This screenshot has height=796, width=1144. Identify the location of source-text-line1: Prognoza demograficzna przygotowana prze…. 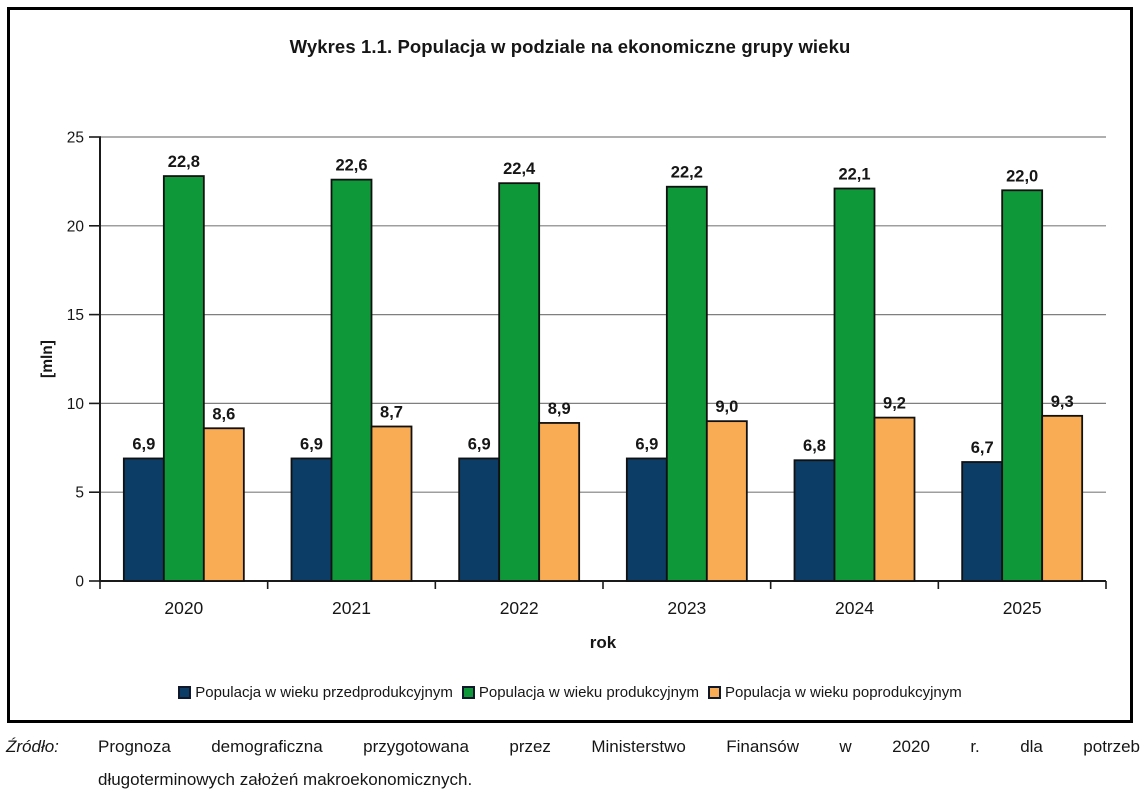
(619, 746).